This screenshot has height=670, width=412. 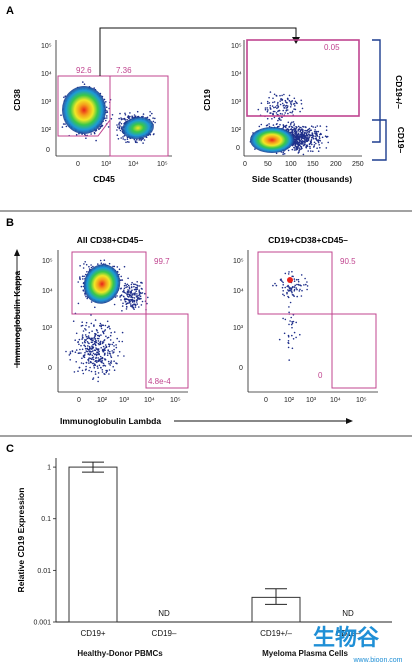 What do you see at coordinates (50, 368) in the screenshot?
I see `b-left-ytick-0: 0` at bounding box center [50, 368].